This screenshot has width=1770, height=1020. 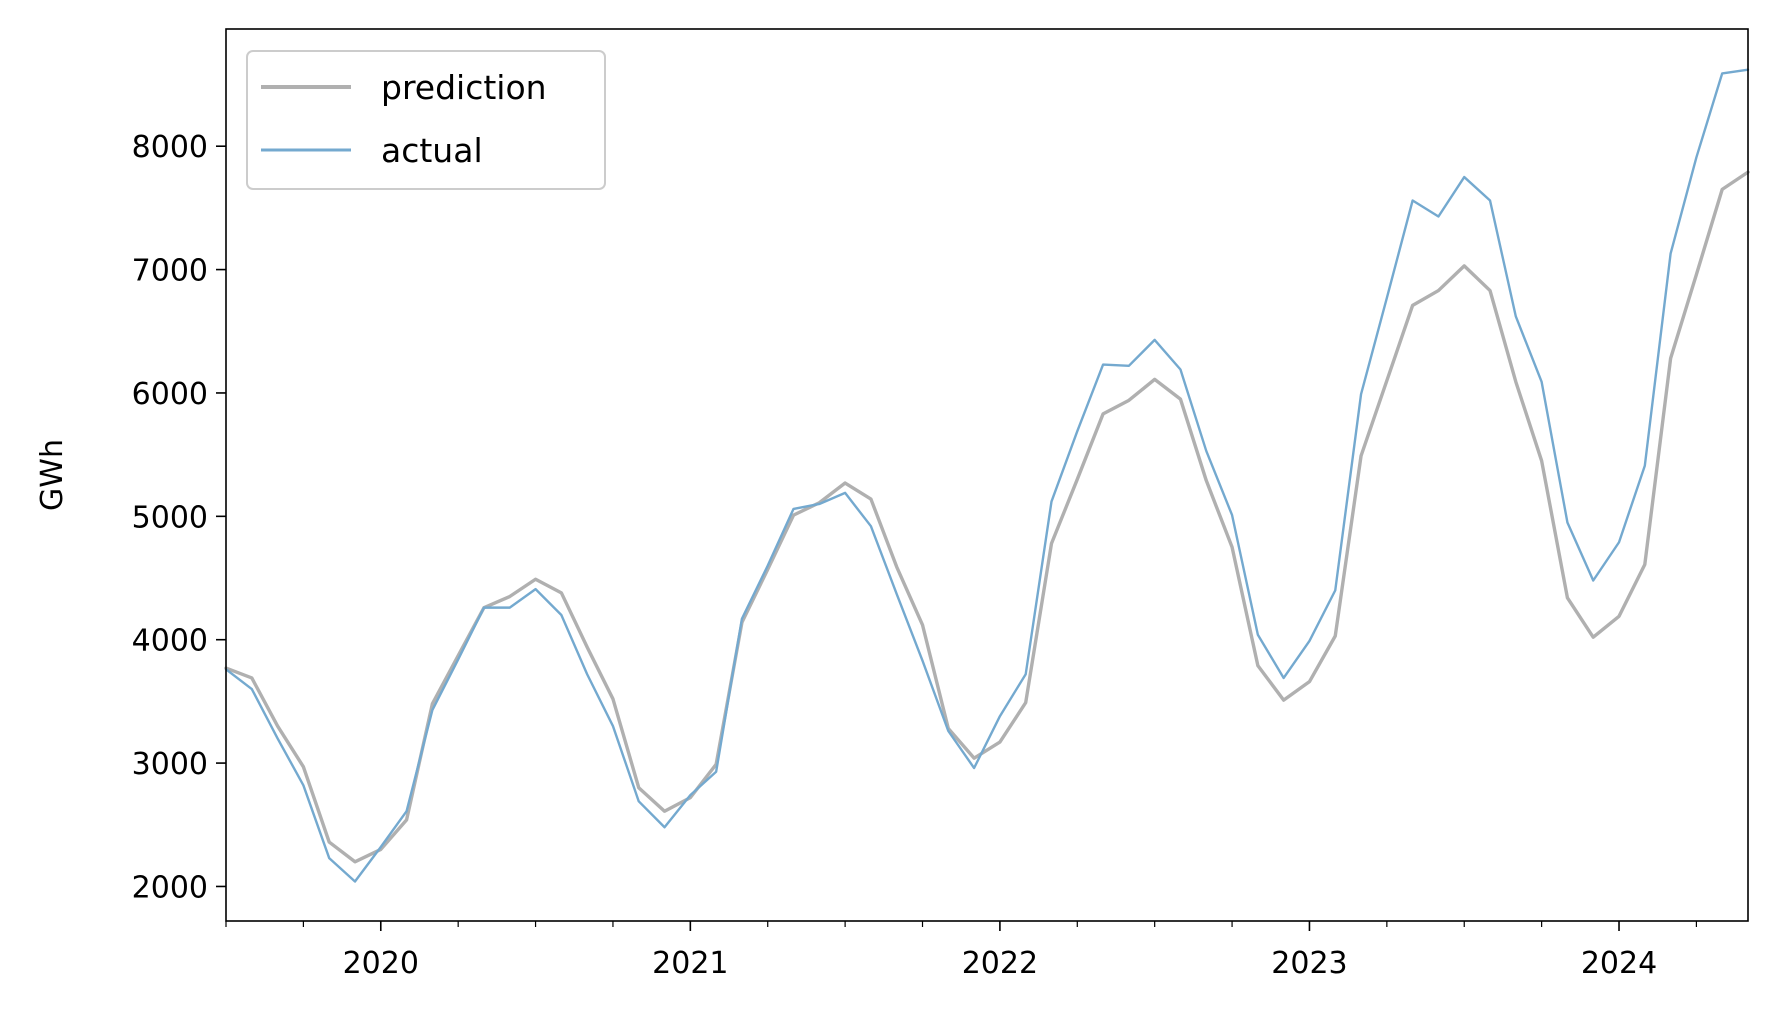 I want to click on legend-label-actual: actual, so click(x=432, y=150).